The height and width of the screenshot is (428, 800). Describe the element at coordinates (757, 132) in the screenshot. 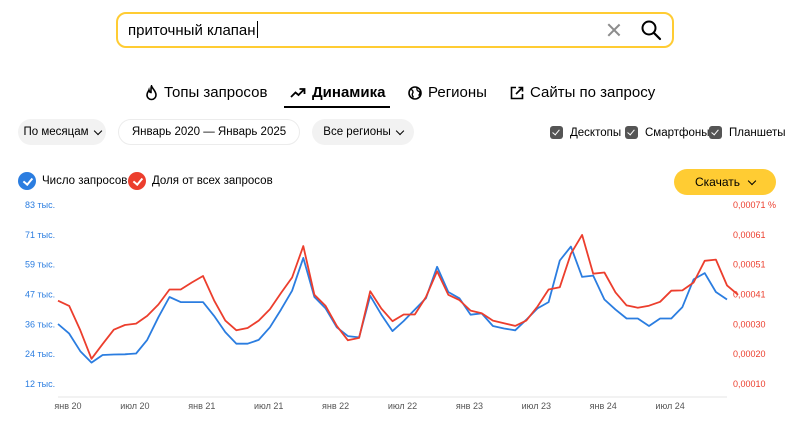

I see `checkbox-label: Планшеты` at that location.